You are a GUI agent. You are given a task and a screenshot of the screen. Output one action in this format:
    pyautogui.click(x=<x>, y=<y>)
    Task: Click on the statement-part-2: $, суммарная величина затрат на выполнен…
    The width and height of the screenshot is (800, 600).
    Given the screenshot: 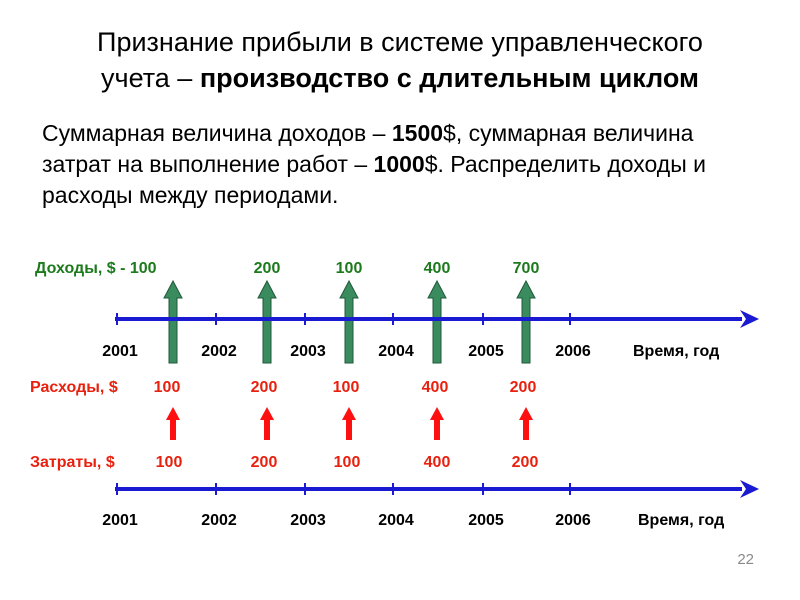 What is the action you would take?
    pyautogui.click(x=368, y=148)
    